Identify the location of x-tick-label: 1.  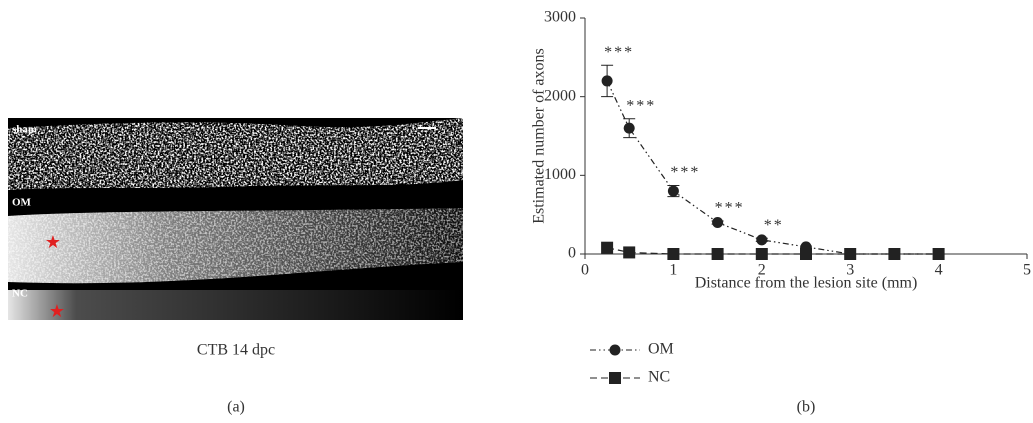
(673, 270).